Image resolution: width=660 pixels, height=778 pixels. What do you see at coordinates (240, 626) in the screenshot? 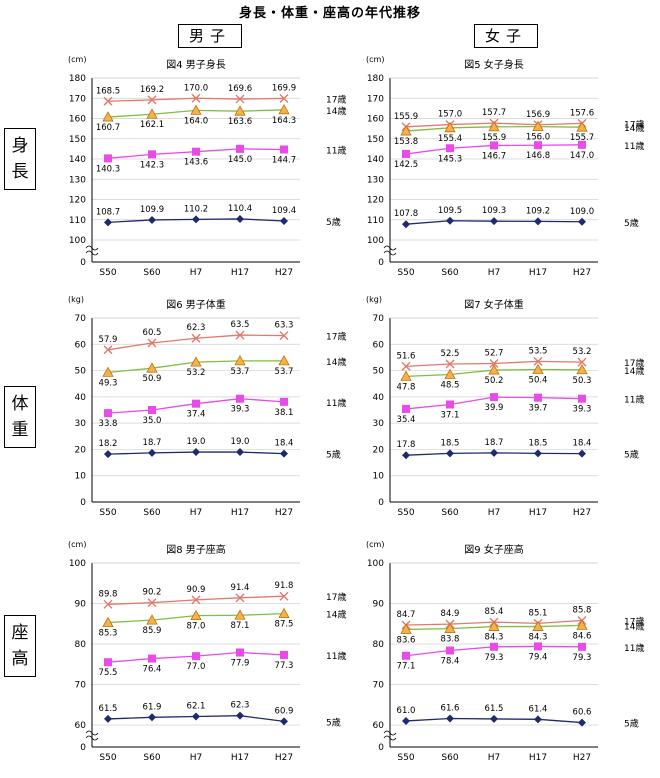
I see `data-label: 87.1` at bounding box center [240, 626].